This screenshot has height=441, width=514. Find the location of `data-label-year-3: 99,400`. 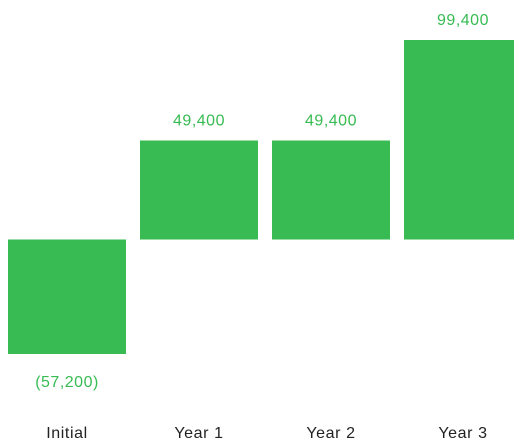

data-label-year-3: 99,400 is located at coordinates (463, 20).